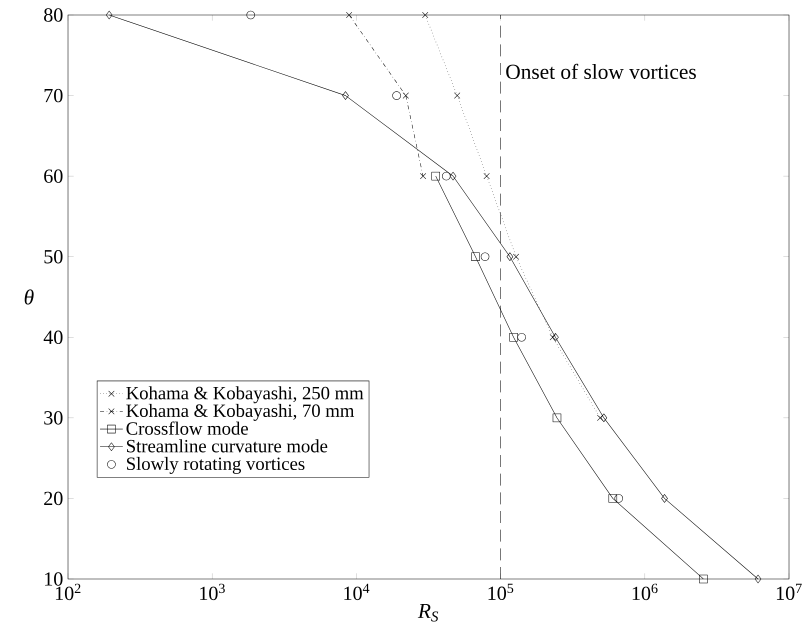 The image size is (804, 634). Describe the element at coordinates (227, 445) in the screenshot. I see `legend-label: Streamline curvature mode` at that location.